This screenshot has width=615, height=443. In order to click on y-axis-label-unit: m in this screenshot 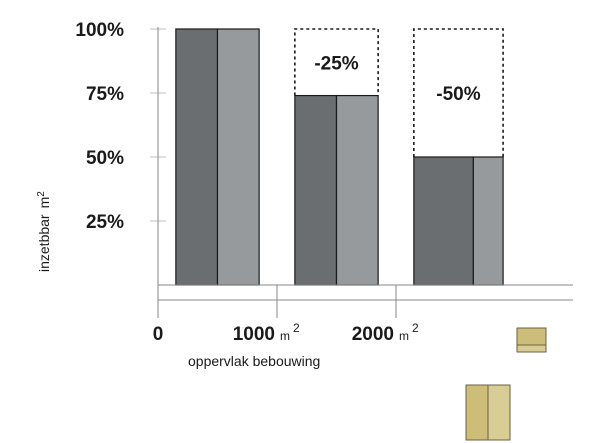, I will do `click(44, 203)`.